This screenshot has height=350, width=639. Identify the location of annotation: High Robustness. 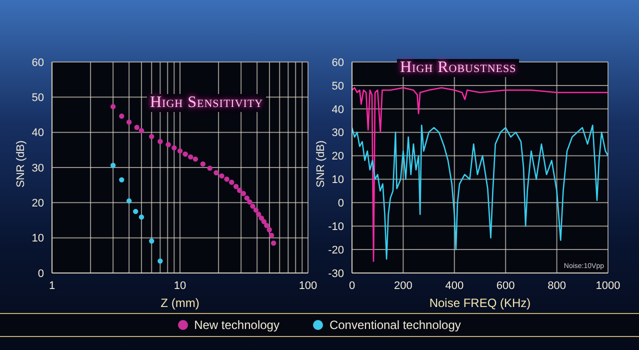
(458, 68).